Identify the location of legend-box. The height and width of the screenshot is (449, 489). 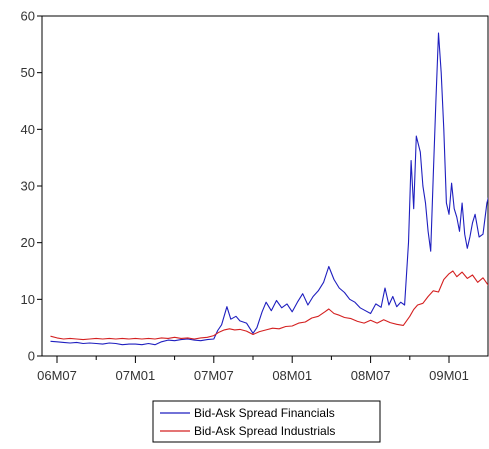
(266, 421).